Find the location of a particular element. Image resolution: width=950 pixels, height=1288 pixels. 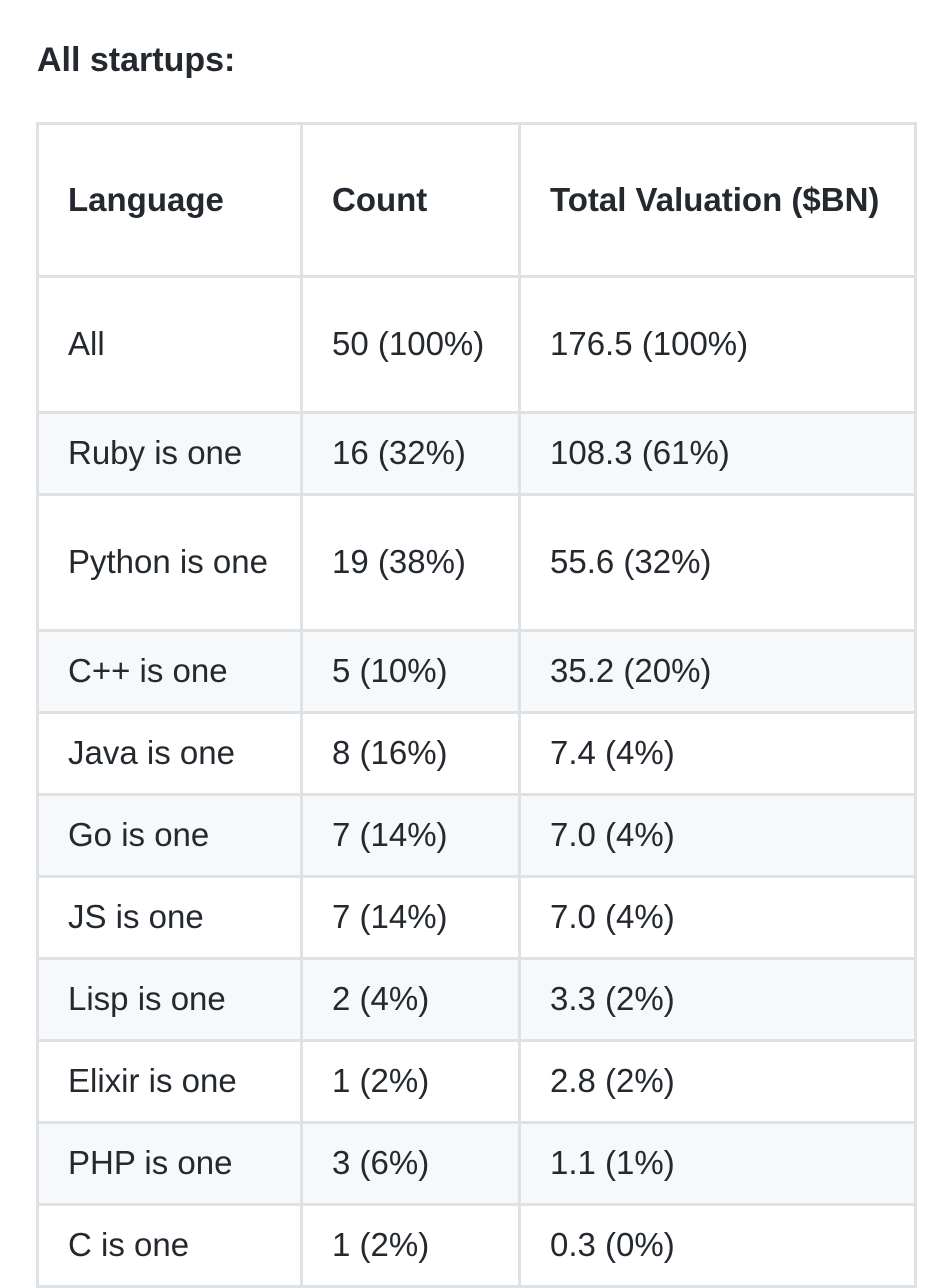

cell-count: 19 (38%) is located at coordinates (410, 562).